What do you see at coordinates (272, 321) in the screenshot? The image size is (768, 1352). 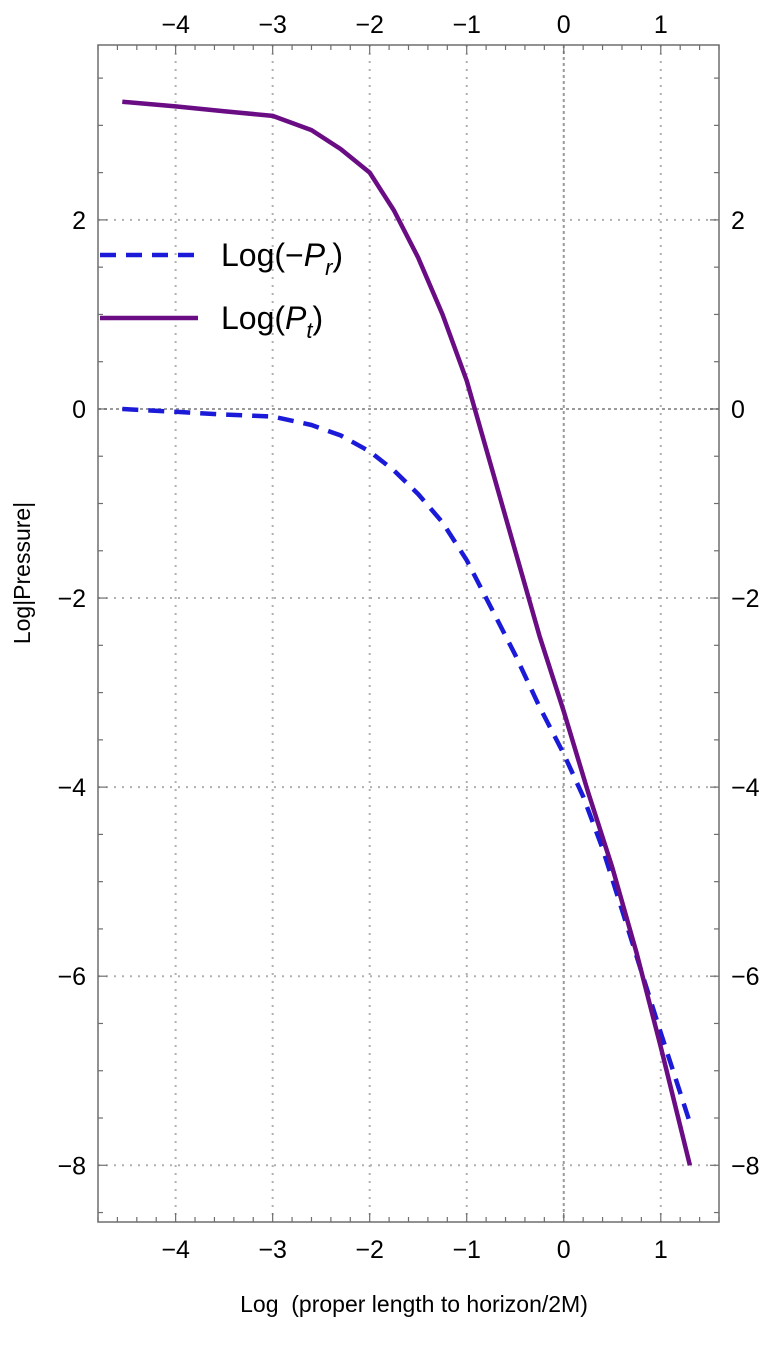 I see `legend-label: Log(Pt)` at bounding box center [272, 321].